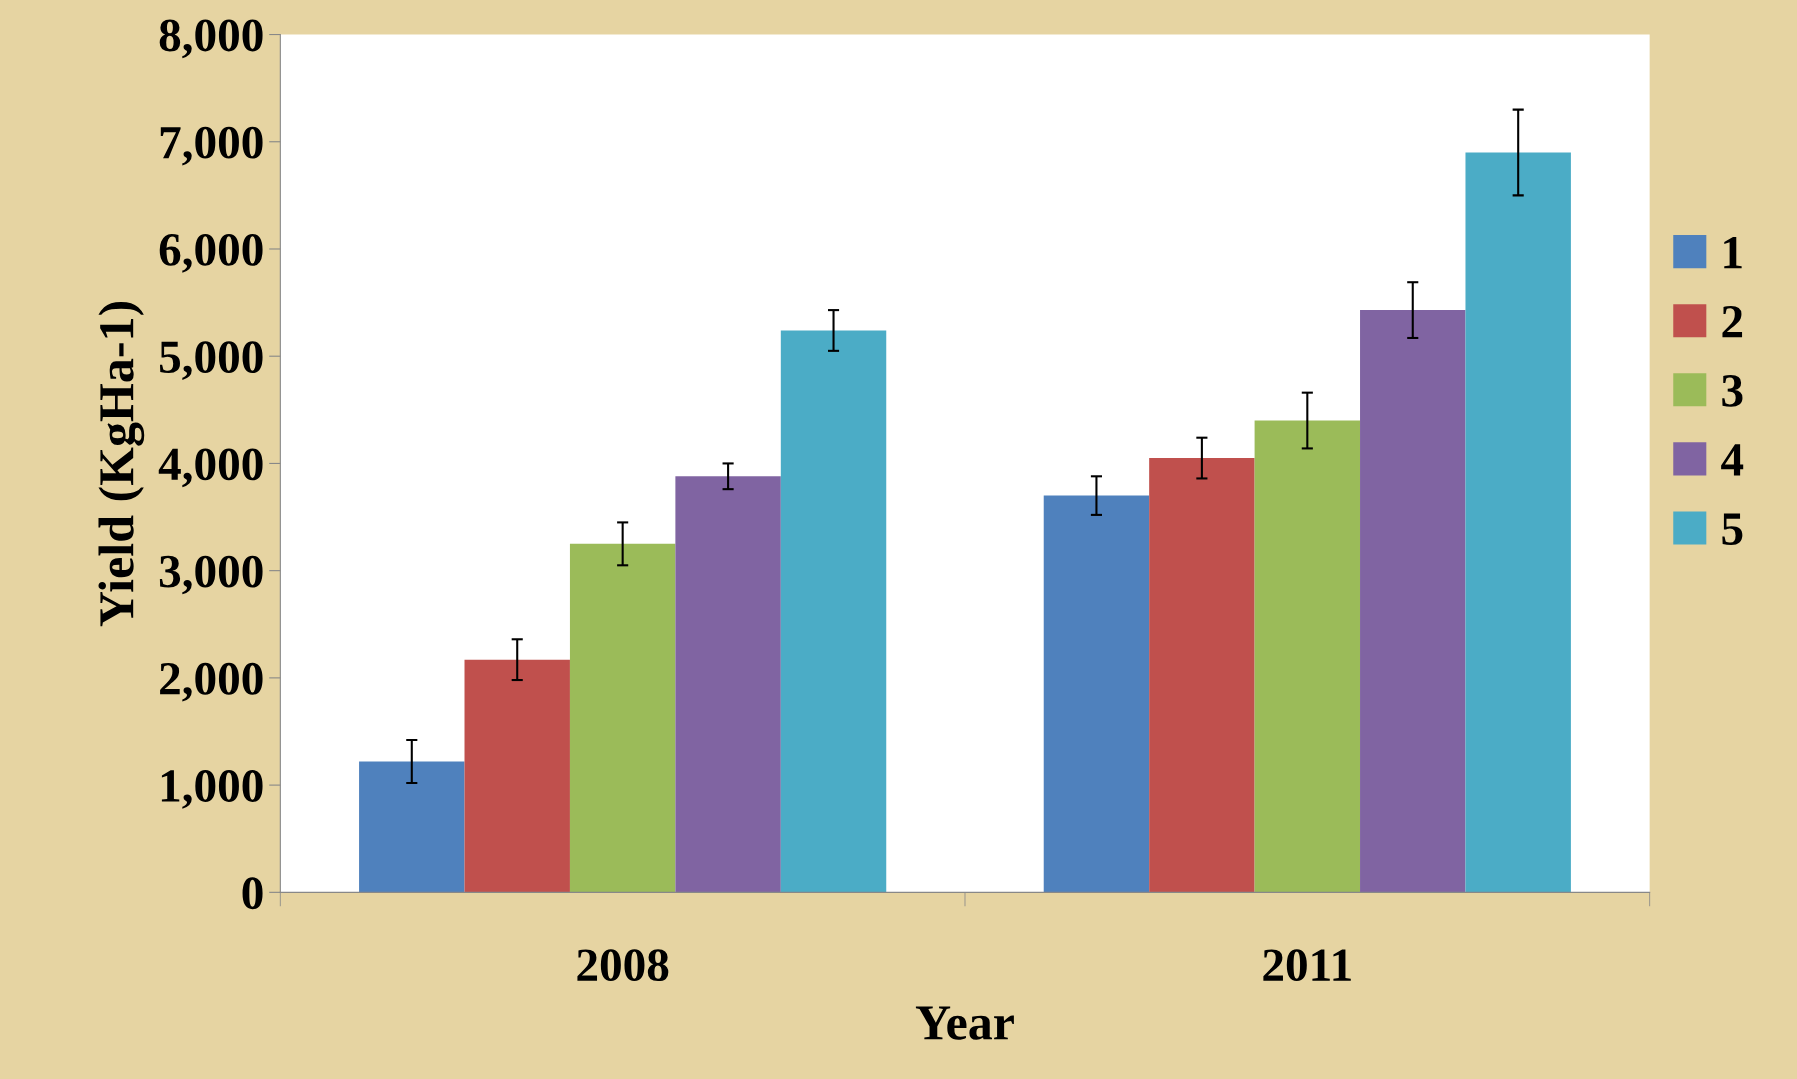  What do you see at coordinates (121, 464) in the screenshot?
I see `y-axis-title: Yield (KgHa-1)` at bounding box center [121, 464].